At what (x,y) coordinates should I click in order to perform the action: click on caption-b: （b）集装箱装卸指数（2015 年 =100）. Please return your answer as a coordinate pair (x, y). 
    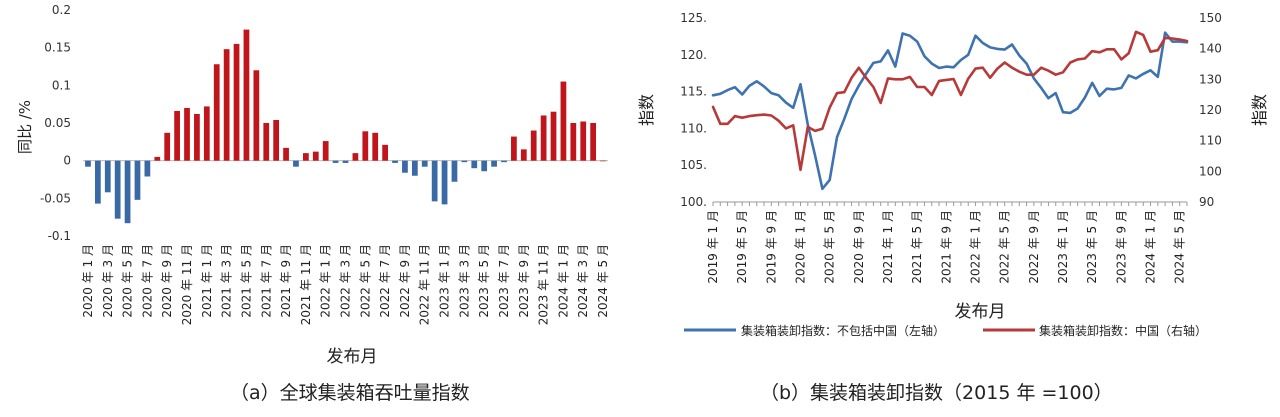
    Looking at the image, I should click on (936, 393).